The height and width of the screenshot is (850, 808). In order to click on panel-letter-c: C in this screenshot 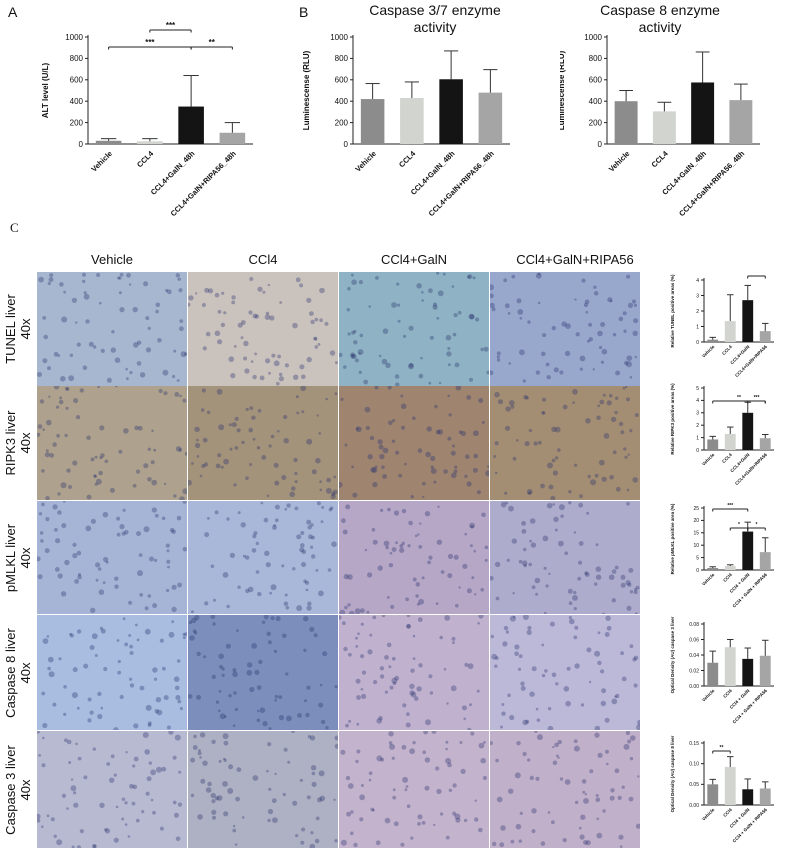, I will do `click(14, 227)`.